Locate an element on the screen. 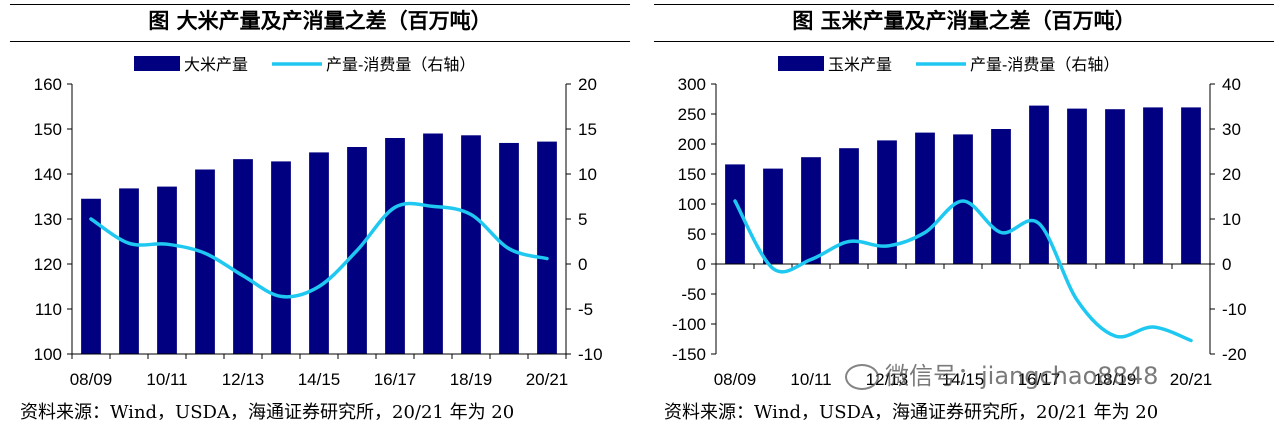 The image size is (1280, 432). left-tick-label: 250 is located at coordinates (692, 114).